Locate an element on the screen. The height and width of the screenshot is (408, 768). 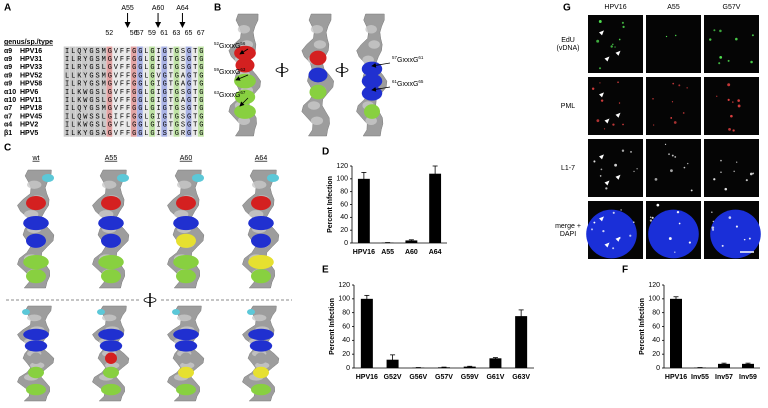
sequence: ILRYGSLGVFFGGLGIGTGSGTG is located at coordinates (134, 68).